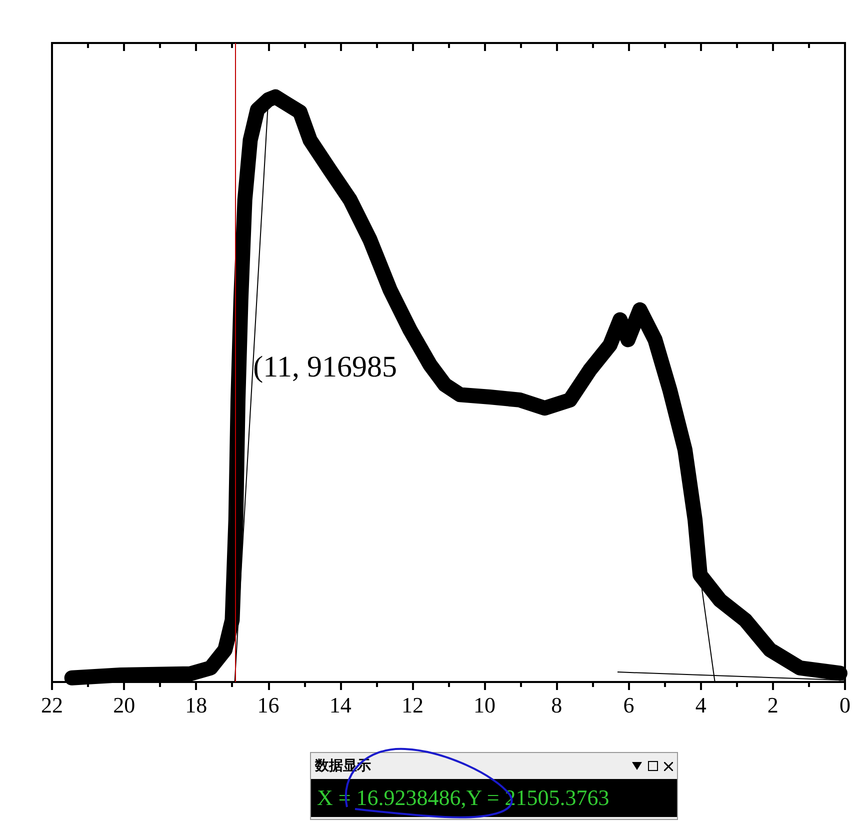 This screenshot has height=823, width=855. Describe the element at coordinates (196, 705) in the screenshot. I see `x-tick-label: 18` at that location.